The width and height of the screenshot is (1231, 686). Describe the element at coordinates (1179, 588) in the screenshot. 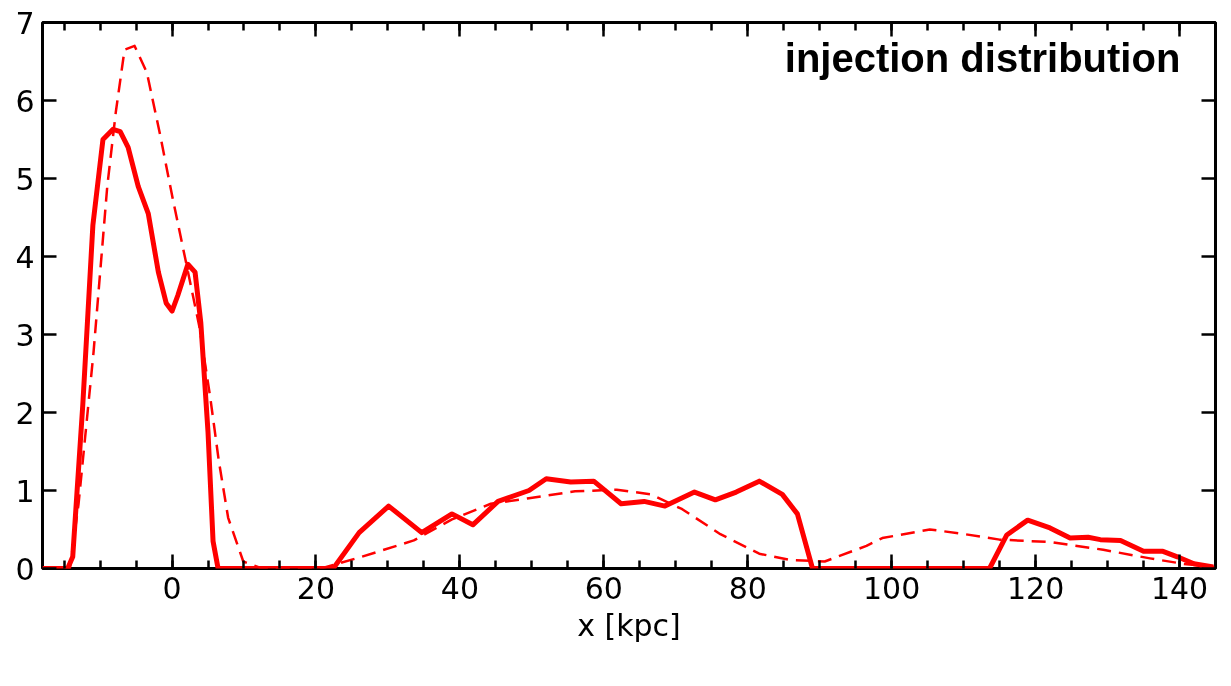

I see `x-tick-label: 140` at that location.